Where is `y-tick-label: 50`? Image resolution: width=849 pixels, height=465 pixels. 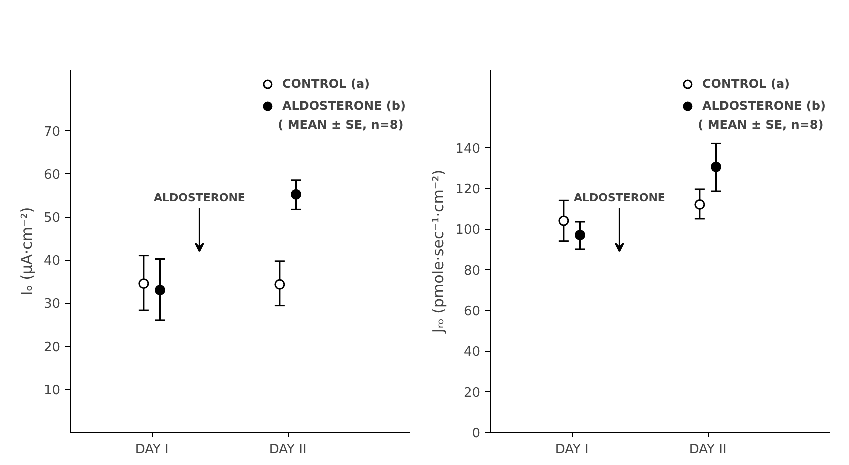 y-tick-label: 50 is located at coordinates (52, 218).